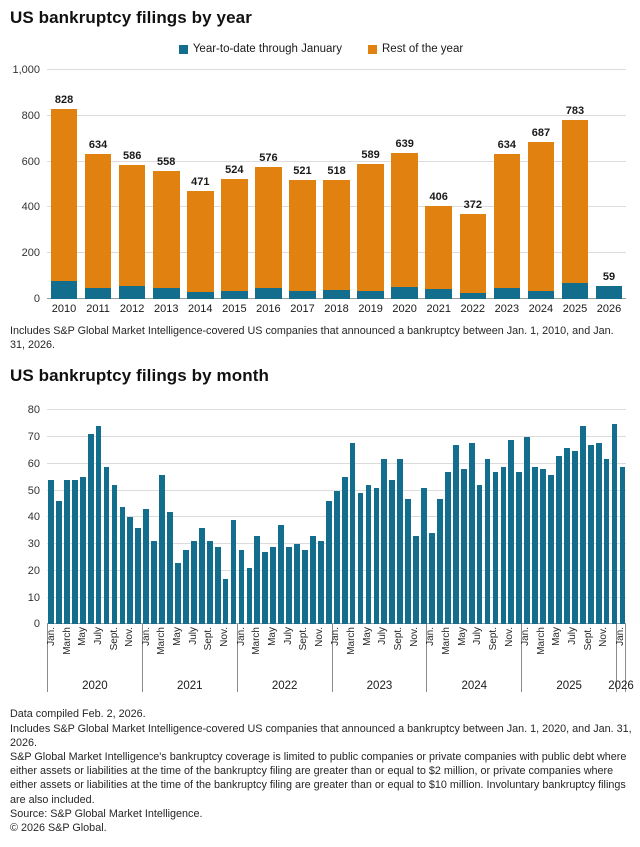  What do you see at coordinates (30, 253) in the screenshot?
I see `y-tick-label: 200` at bounding box center [30, 253].